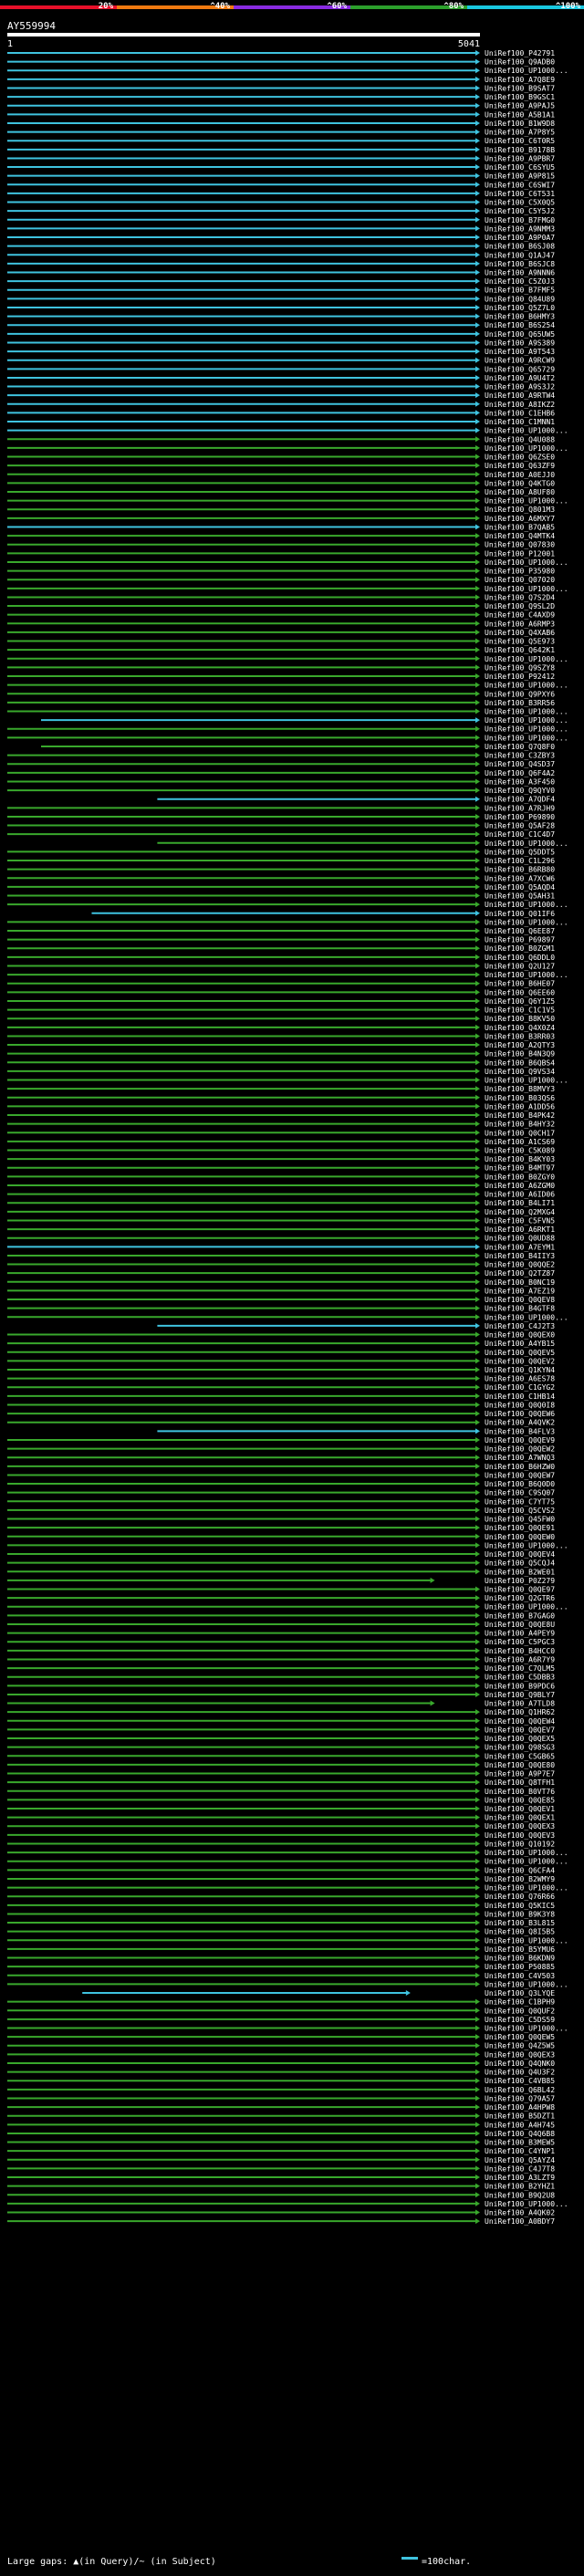 This screenshot has height=2576, width=584. What do you see at coordinates (520, 483) in the screenshot?
I see `hit-label: UniRef100_Q4KTG0` at bounding box center [520, 483].